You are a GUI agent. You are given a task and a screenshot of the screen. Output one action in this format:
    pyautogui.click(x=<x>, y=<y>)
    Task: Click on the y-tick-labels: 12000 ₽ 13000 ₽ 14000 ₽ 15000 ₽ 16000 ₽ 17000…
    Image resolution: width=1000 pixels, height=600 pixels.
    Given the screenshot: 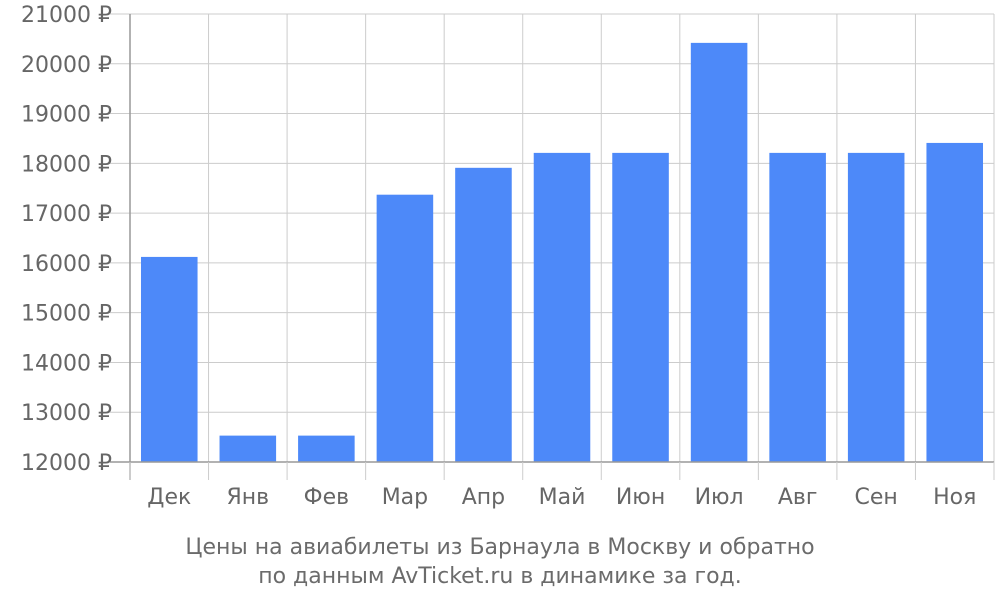 What is the action you would take?
    pyautogui.click(x=66, y=239)
    